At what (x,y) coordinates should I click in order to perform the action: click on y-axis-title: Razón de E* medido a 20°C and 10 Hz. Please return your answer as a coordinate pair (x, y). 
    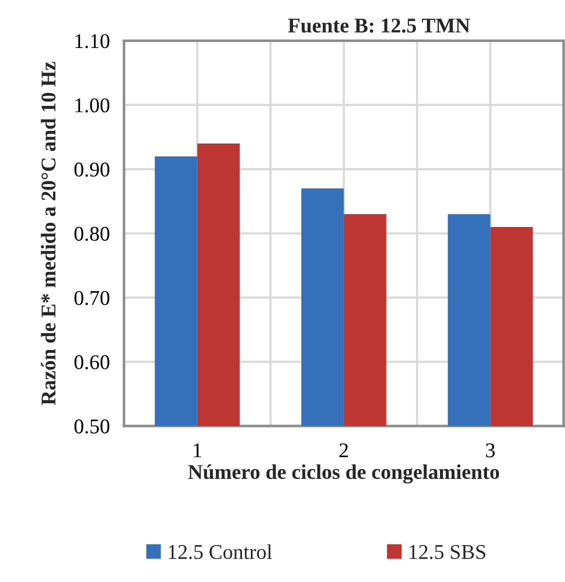
    Looking at the image, I should click on (48, 234).